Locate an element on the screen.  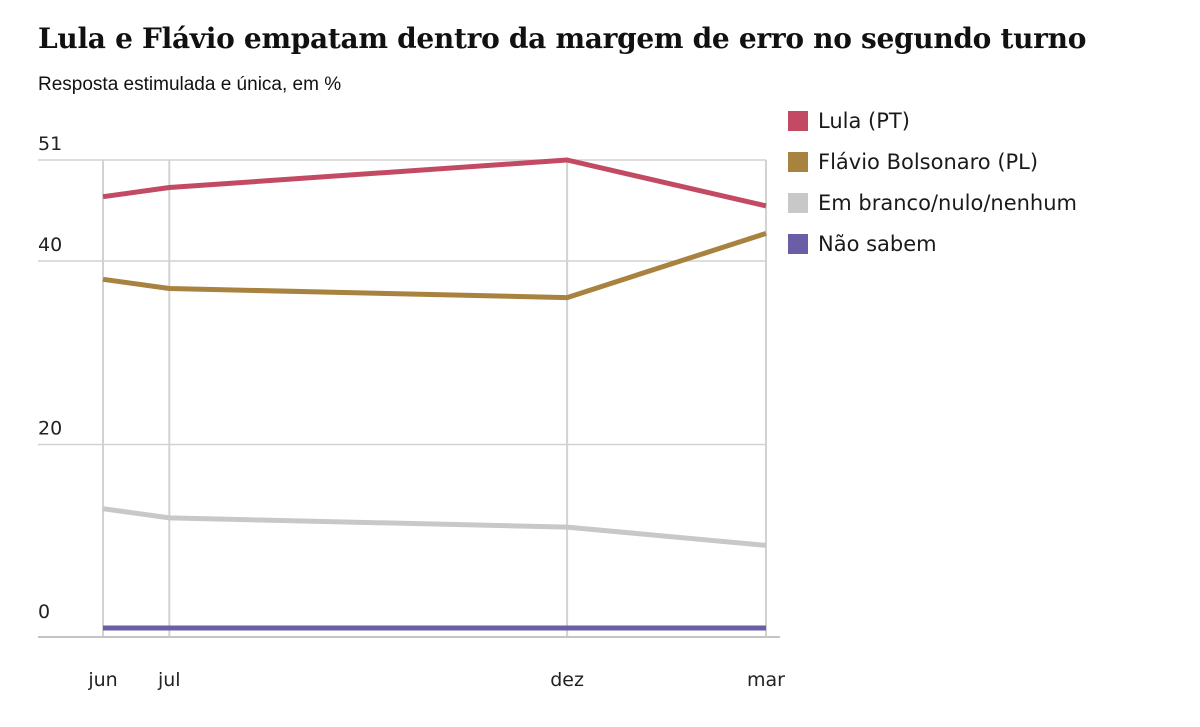
legend-label-branco-nulo: Em branco/nulo/nenhum is located at coordinates (948, 202).